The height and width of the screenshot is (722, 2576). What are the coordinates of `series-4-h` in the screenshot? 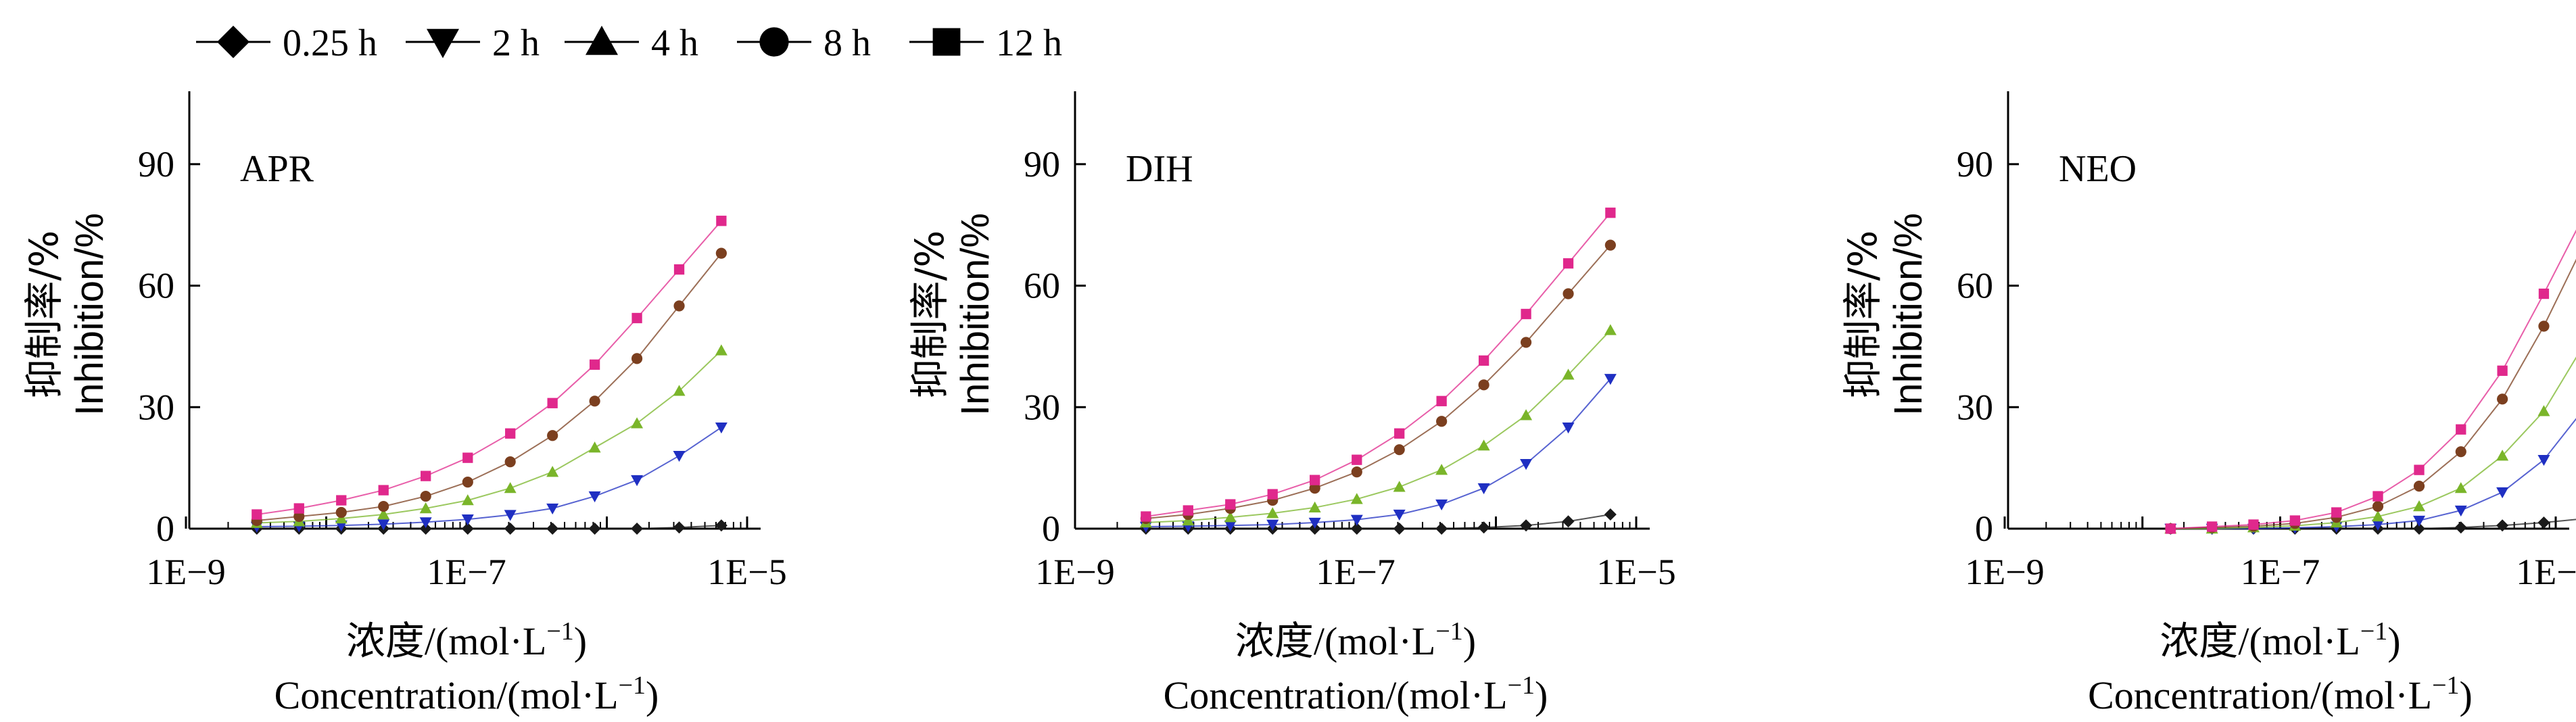 It's located at (1378, 426).